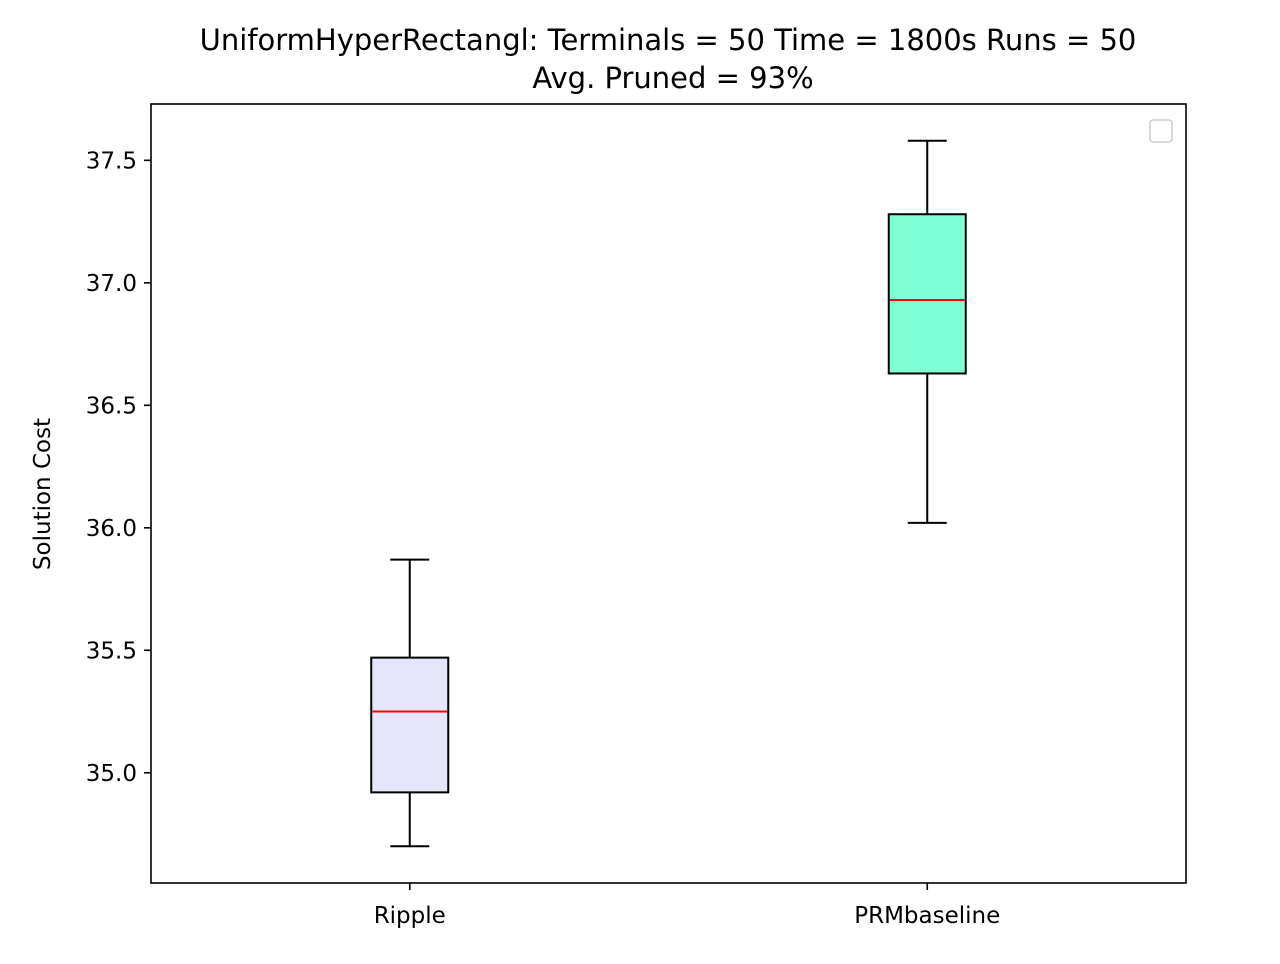  What do you see at coordinates (687, 906) in the screenshot?
I see `x-axis-ticks: Ripple PRMbaseline` at bounding box center [687, 906].